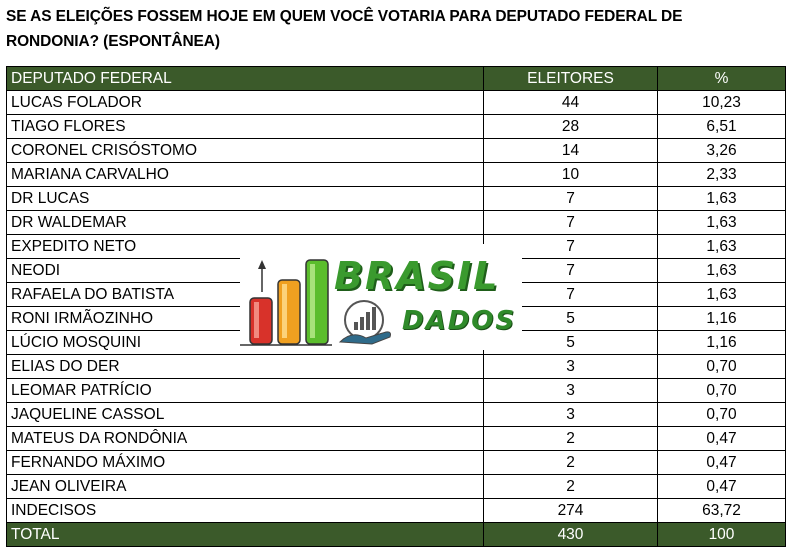  I want to click on table-row: FERNANDO MÁXIMO 2 0,47, so click(396, 462).